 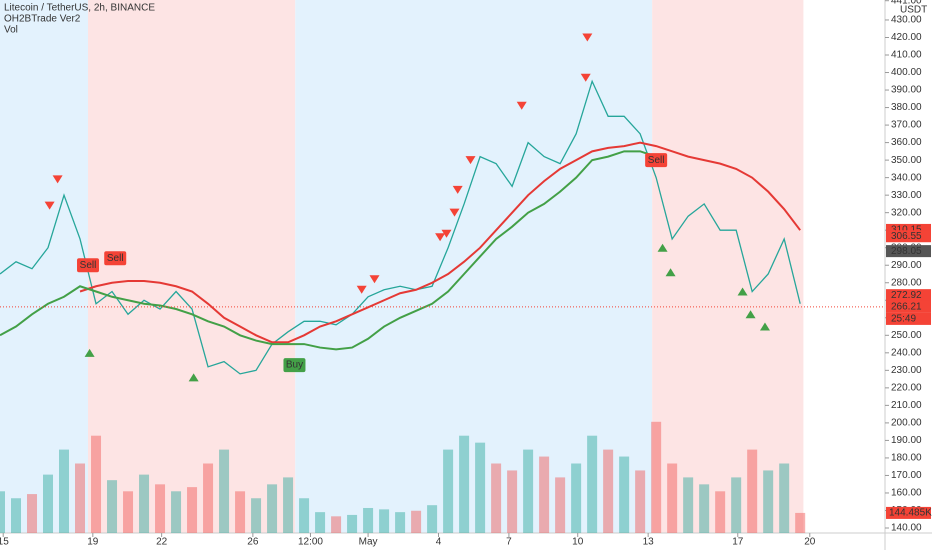 I want to click on x-tick-label: May, so click(x=368, y=542).